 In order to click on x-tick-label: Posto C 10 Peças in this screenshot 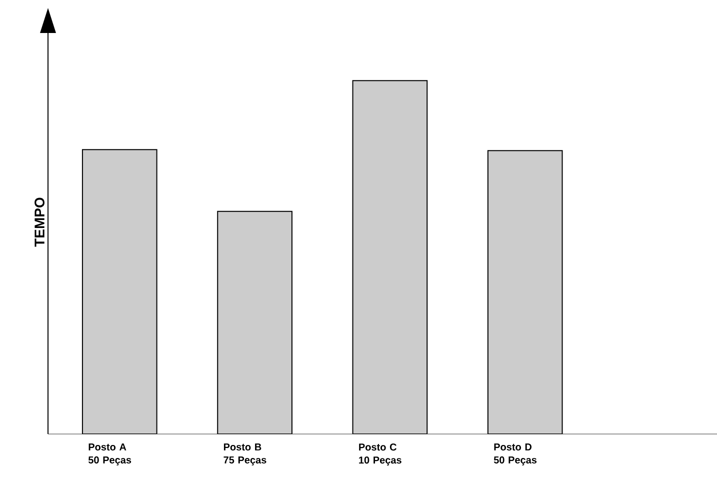, I will do `click(380, 455)`.